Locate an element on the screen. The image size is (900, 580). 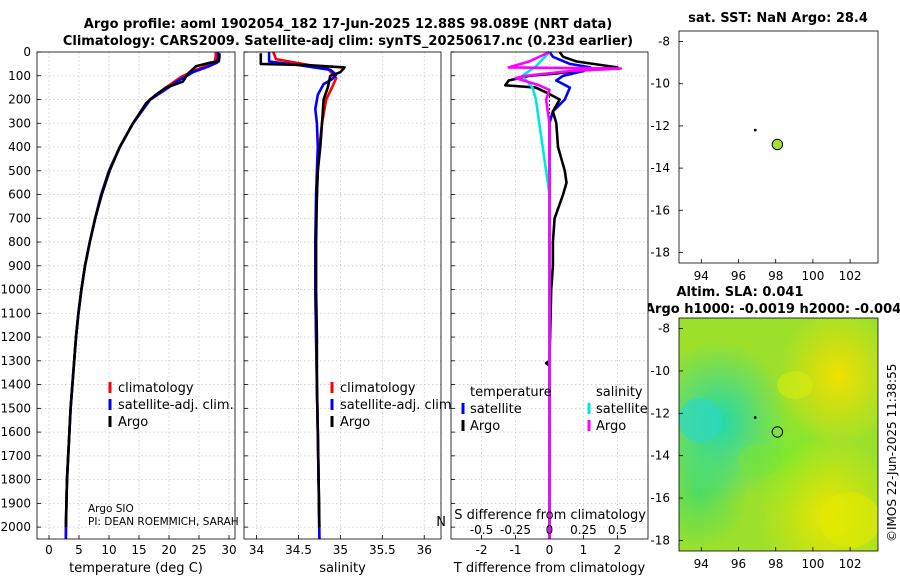
diff-legend-s-argo: Argo is located at coordinates (611, 426).